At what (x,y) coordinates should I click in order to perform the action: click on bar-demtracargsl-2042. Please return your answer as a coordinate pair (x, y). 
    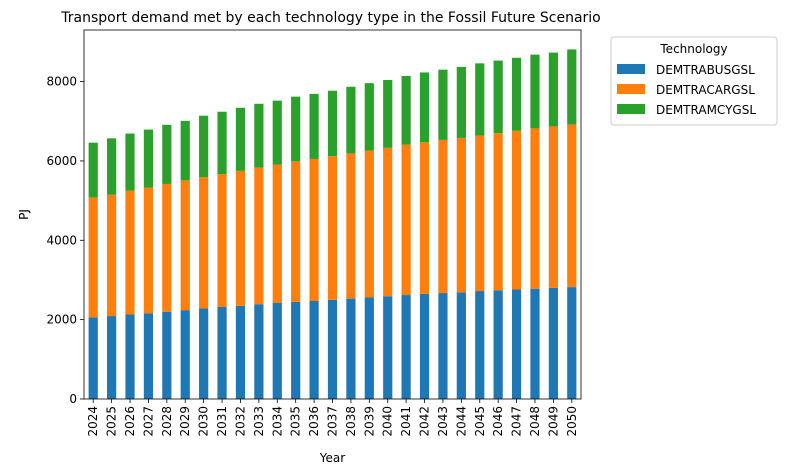
    Looking at the image, I should click on (424, 218).